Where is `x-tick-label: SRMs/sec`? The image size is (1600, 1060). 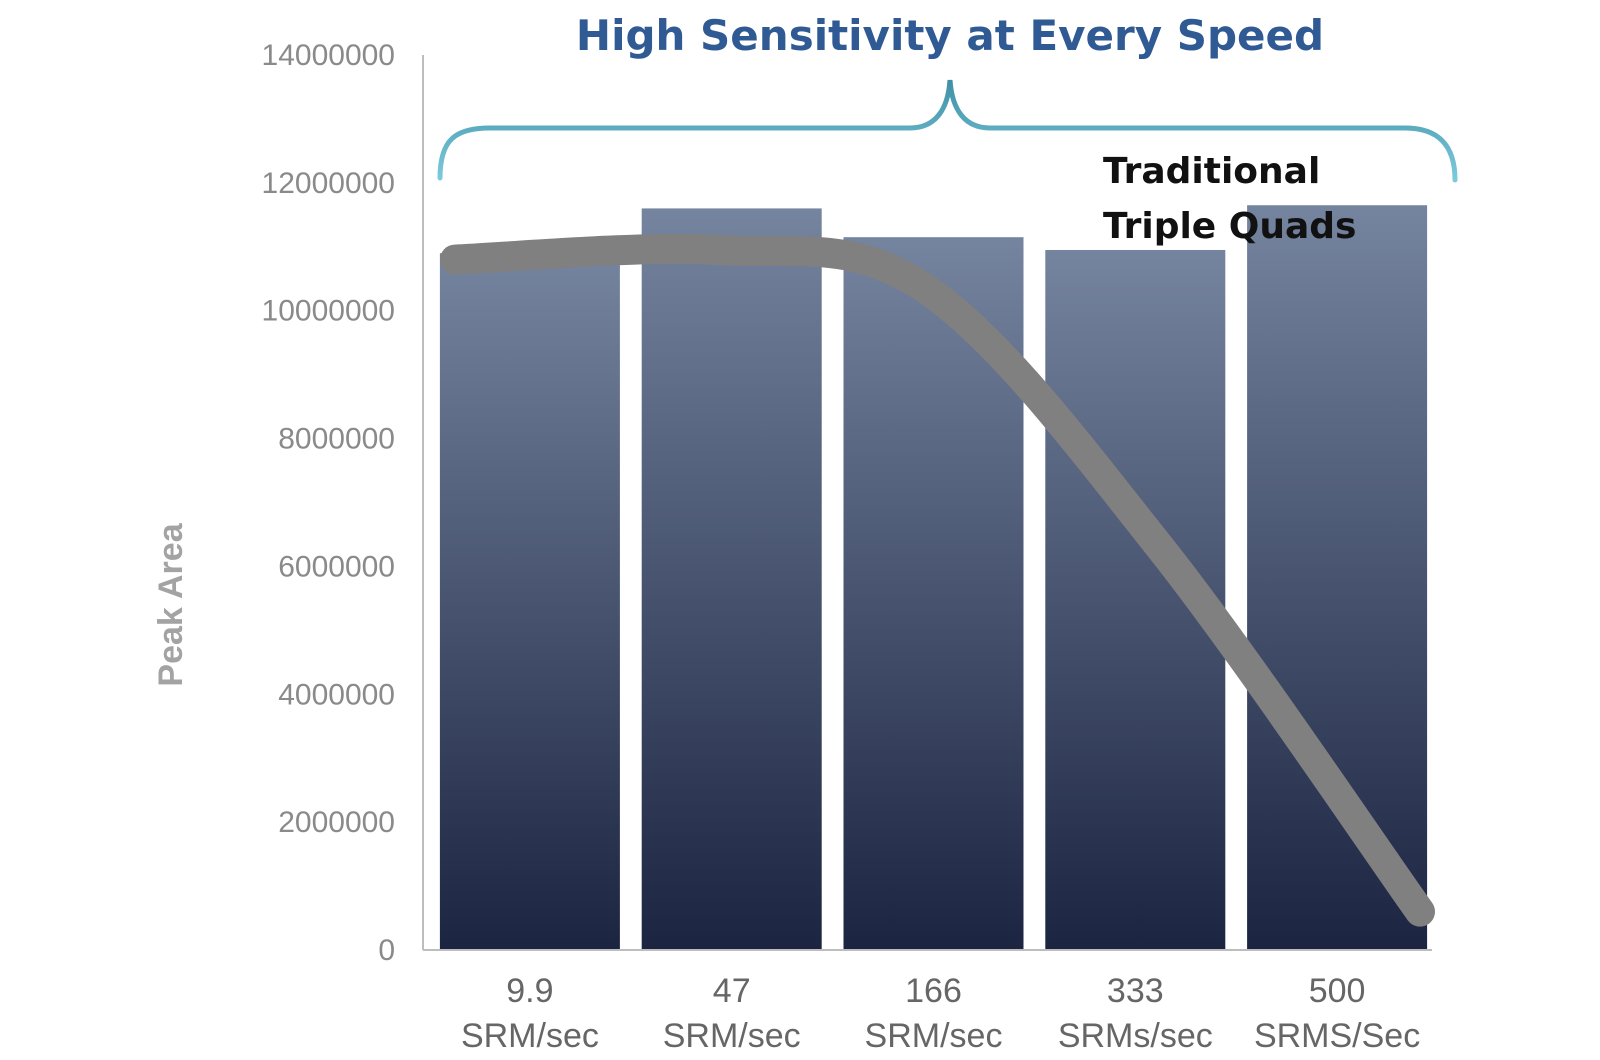
x-tick-label: SRMs/sec is located at coordinates (1135, 1036).